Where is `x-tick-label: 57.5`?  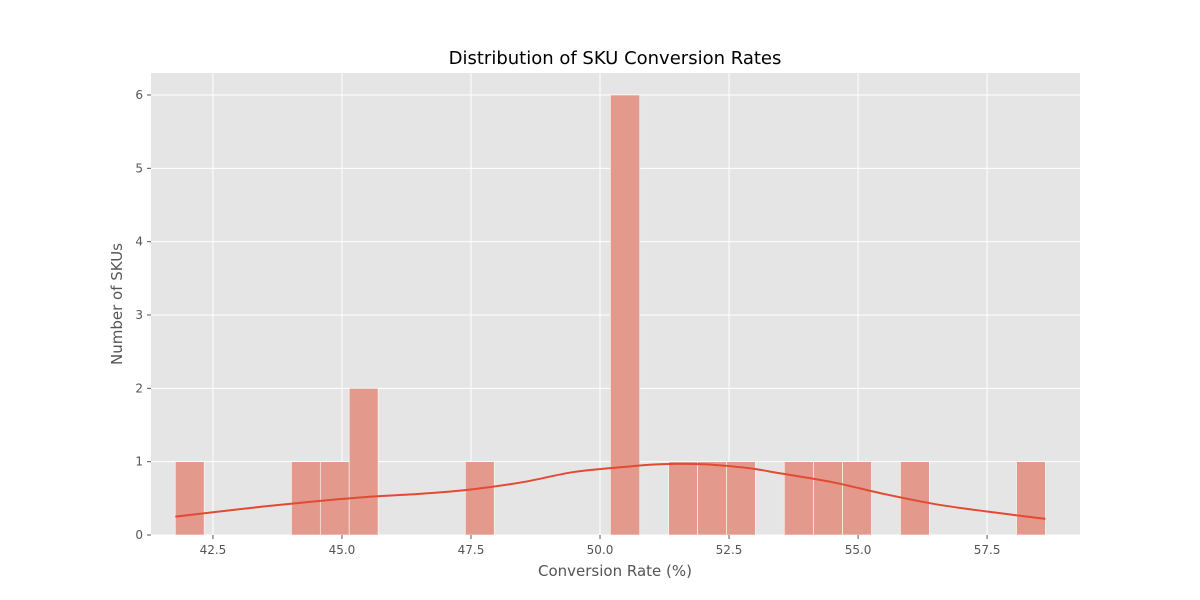 x-tick-label: 57.5 is located at coordinates (987, 550).